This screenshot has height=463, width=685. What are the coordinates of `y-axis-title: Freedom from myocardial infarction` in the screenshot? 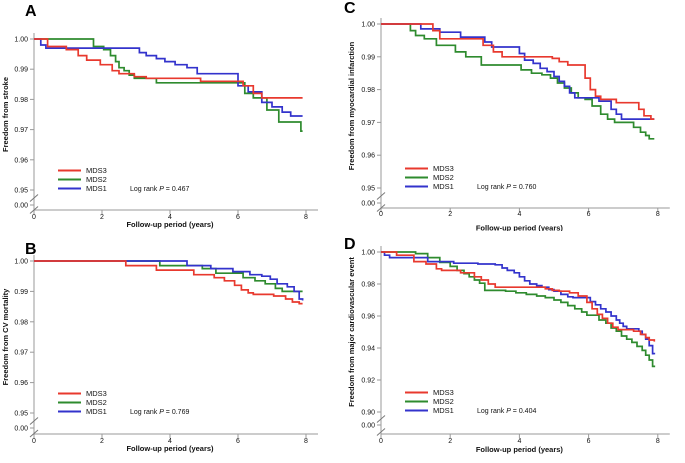 It's located at (351, 105).